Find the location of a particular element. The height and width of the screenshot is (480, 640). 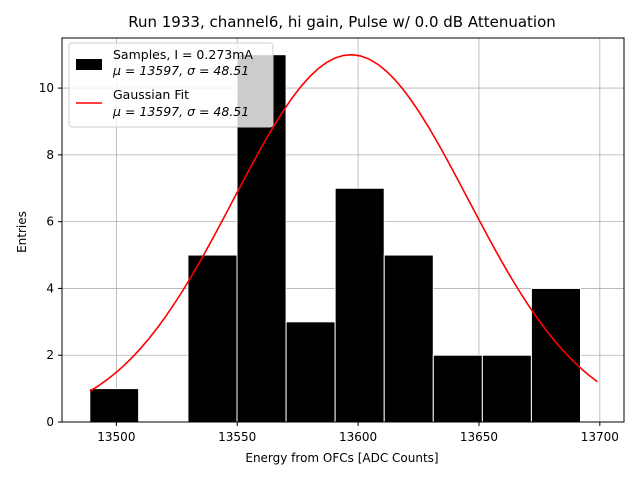

y-tick-label: 10 is located at coordinates (46, 88).